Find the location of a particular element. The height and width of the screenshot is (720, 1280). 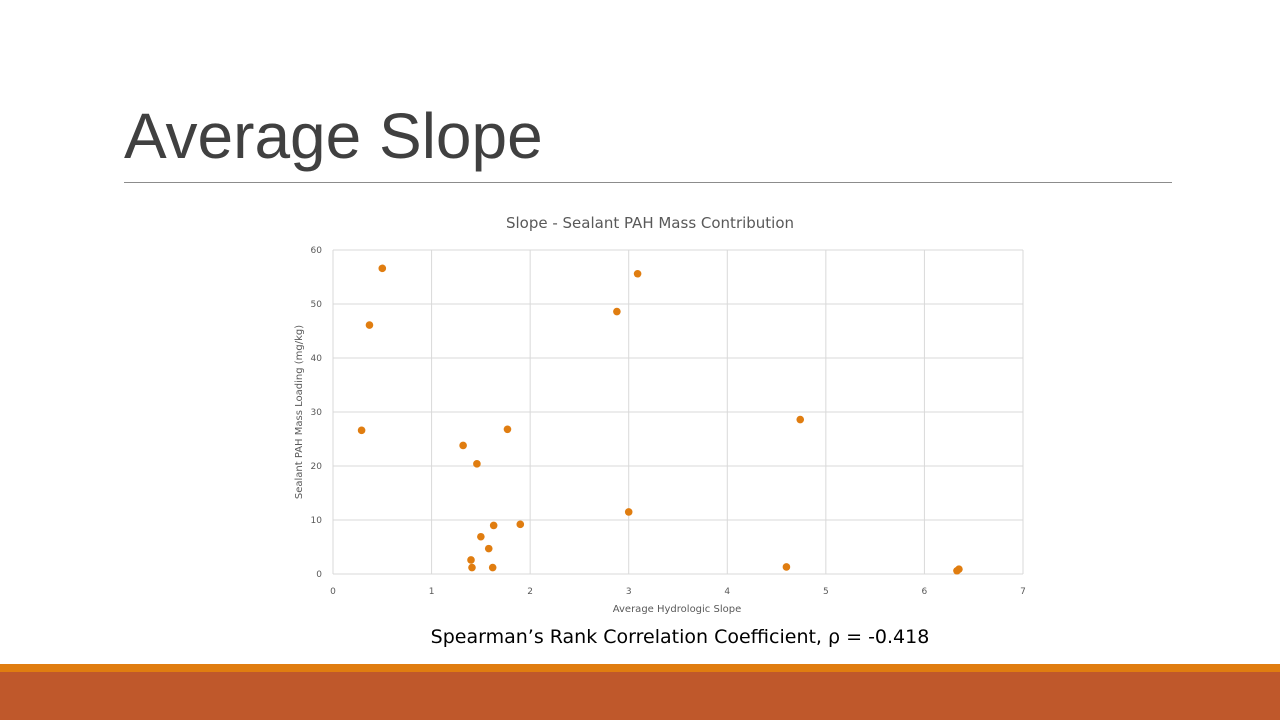

y-axis-label: Sealant PAH Mass Loading (mg/kg) is located at coordinates (299, 412).